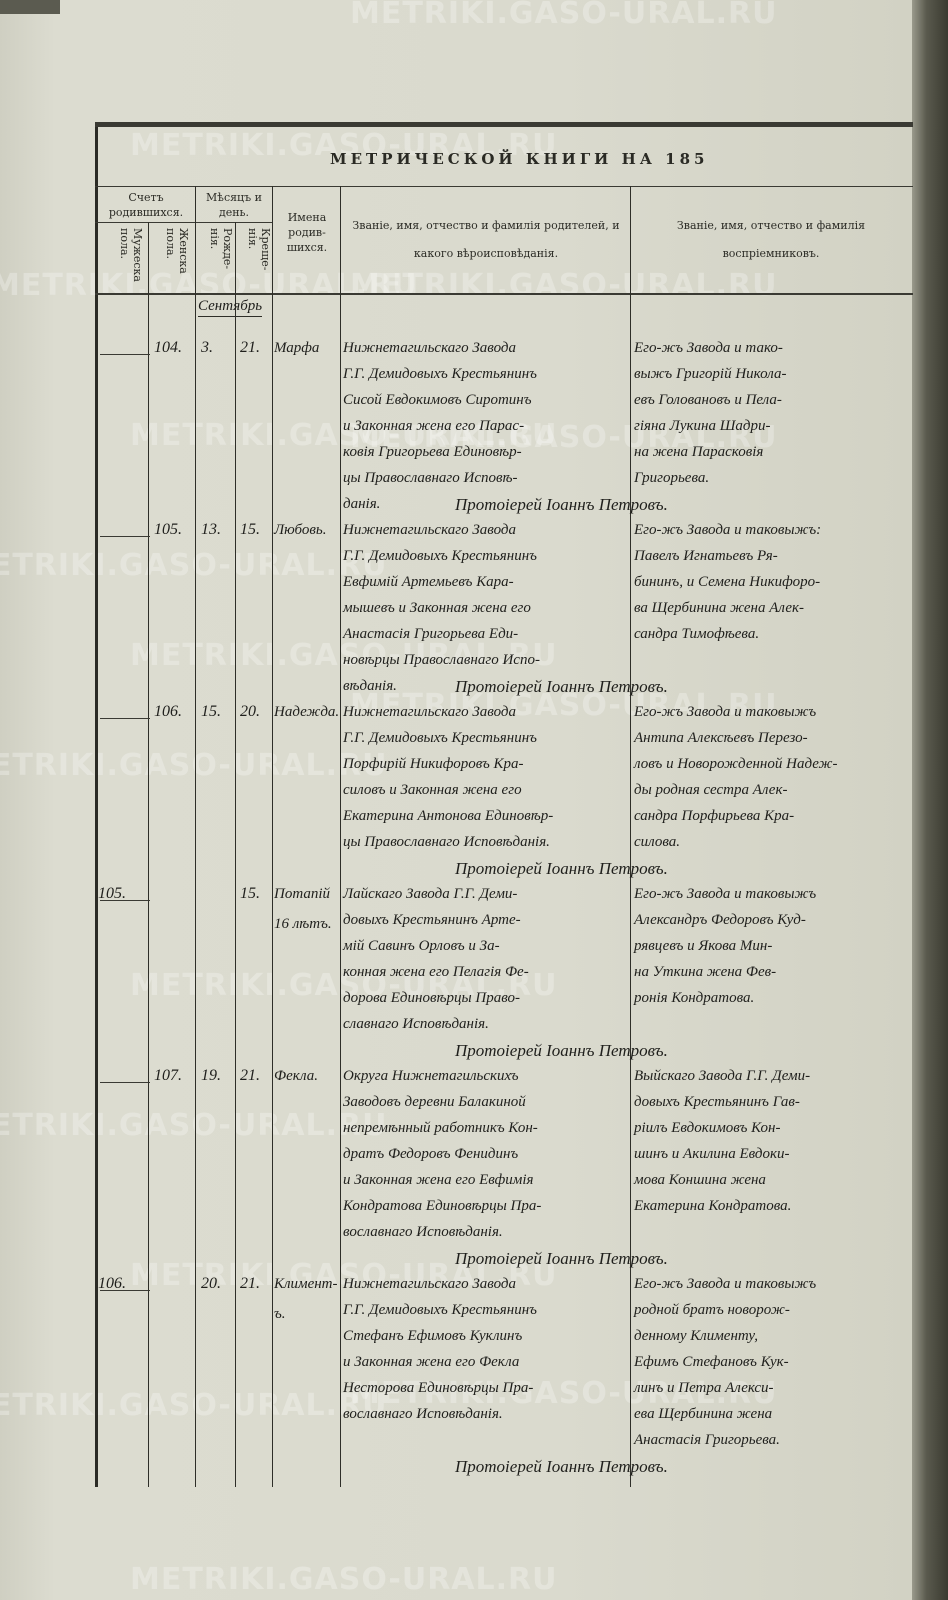 This screenshot has height=1600, width=948. What do you see at coordinates (706, 556) in the screenshot?
I see `entry-godparents-line: Павелъ Игнатьевъ Ря-` at bounding box center [706, 556].